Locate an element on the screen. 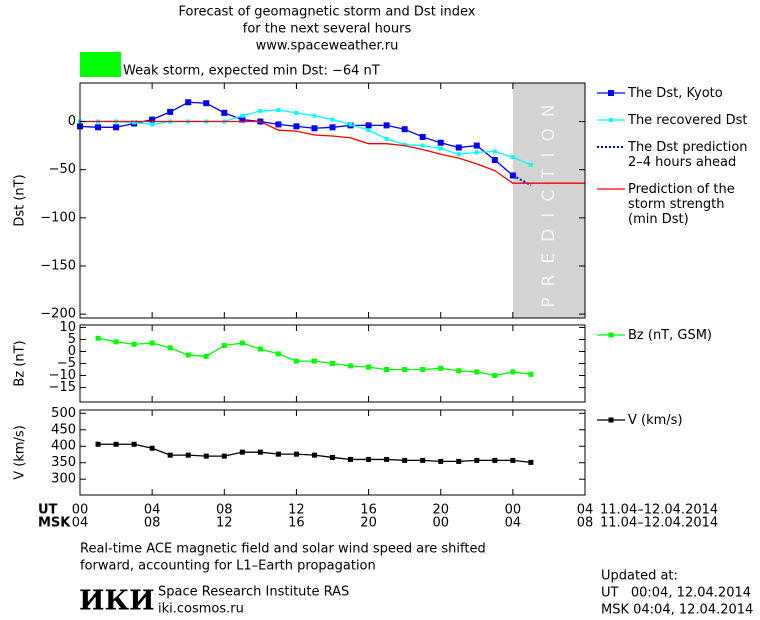 Image resolution: width=760 pixels, height=620 pixels. x-tick-label: 16 is located at coordinates (296, 523).